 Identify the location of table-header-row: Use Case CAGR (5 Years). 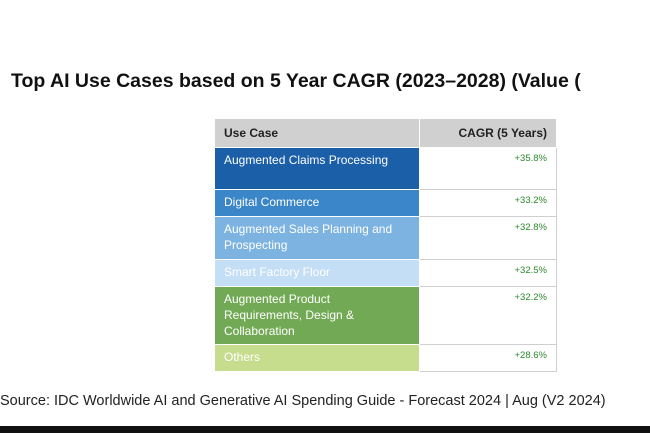
(385, 133).